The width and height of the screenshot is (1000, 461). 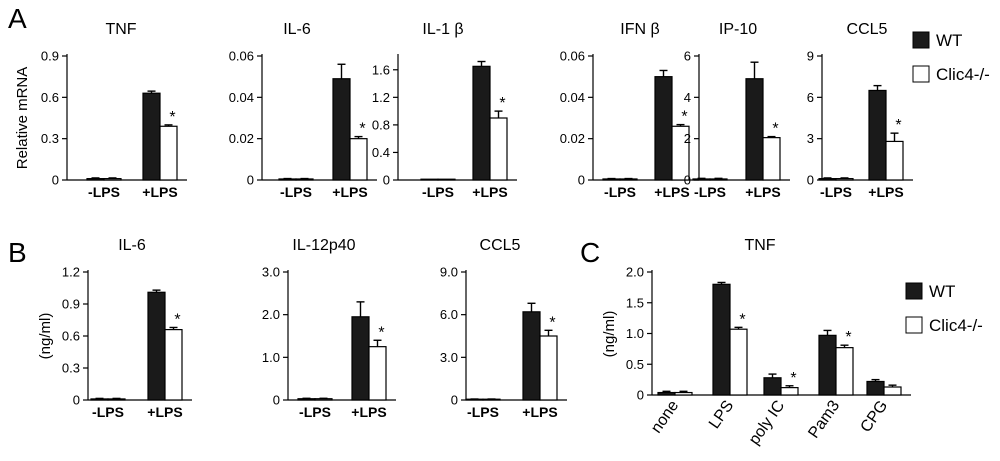 What do you see at coordinates (810, 56) in the screenshot?
I see `y-tick-label: 9` at bounding box center [810, 56].